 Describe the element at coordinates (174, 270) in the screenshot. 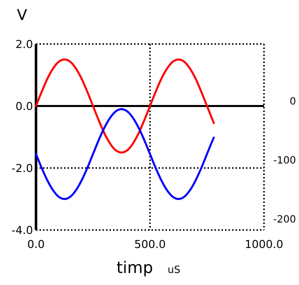

I see `text: uS` at that location.